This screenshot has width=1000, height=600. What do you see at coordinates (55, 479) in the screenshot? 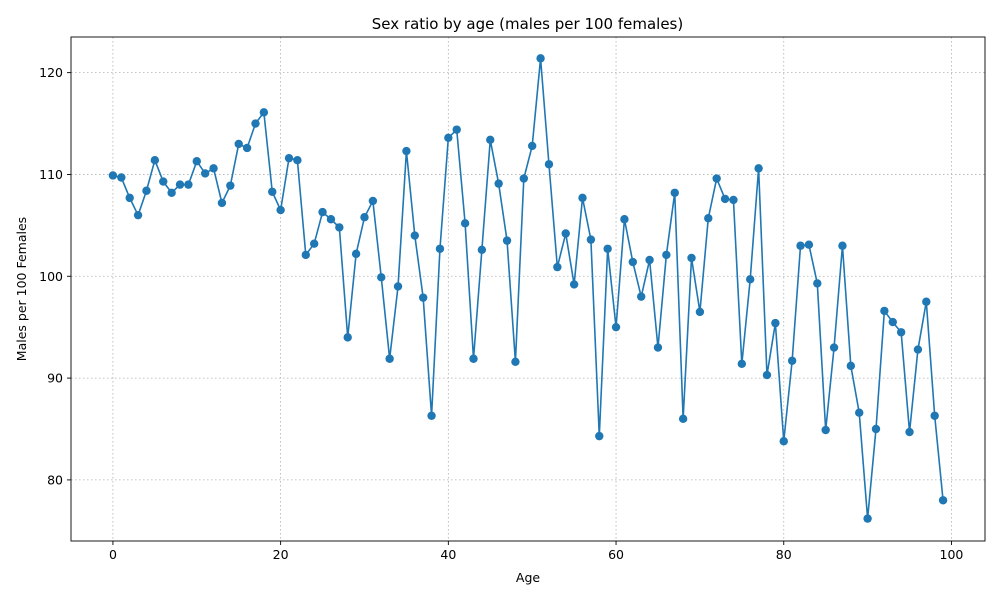
I see `y-tick-label: 80` at bounding box center [55, 479].